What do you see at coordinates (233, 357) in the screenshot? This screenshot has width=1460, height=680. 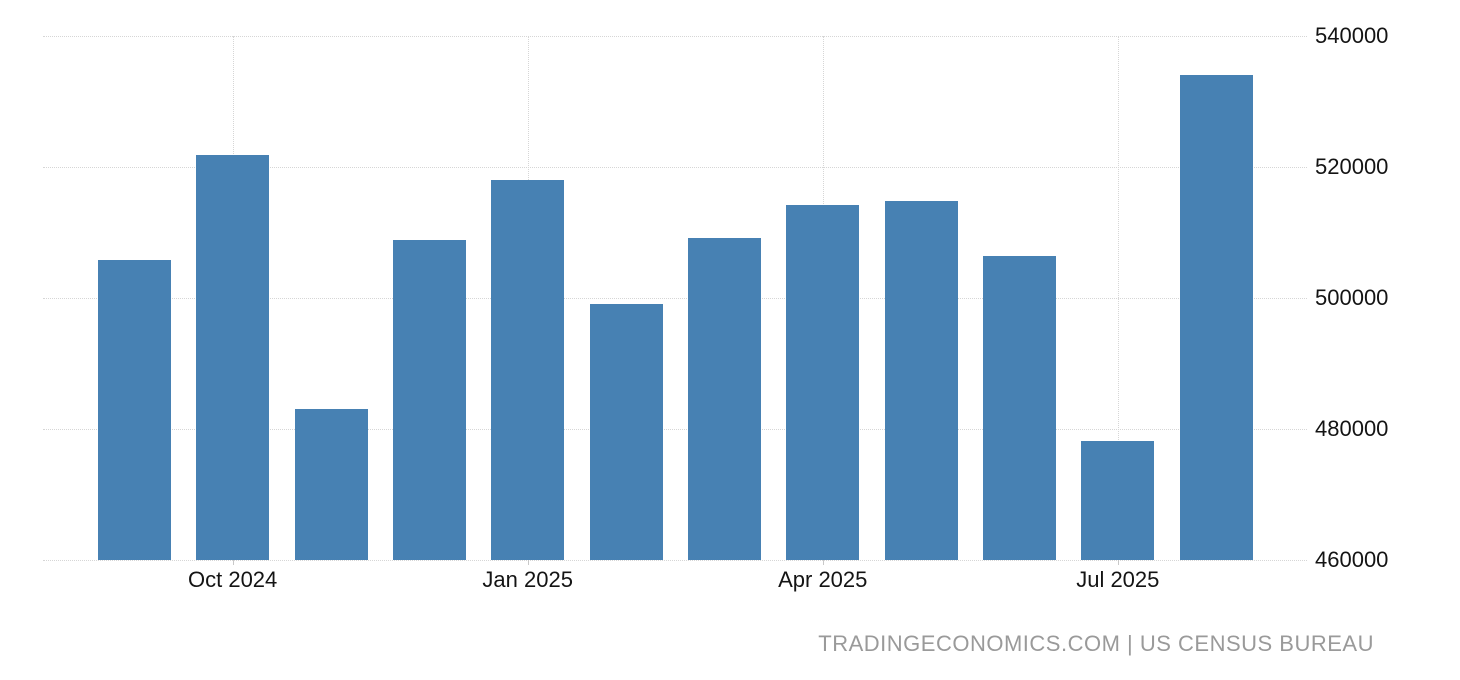 I see `bar-oct-2024` at bounding box center [233, 357].